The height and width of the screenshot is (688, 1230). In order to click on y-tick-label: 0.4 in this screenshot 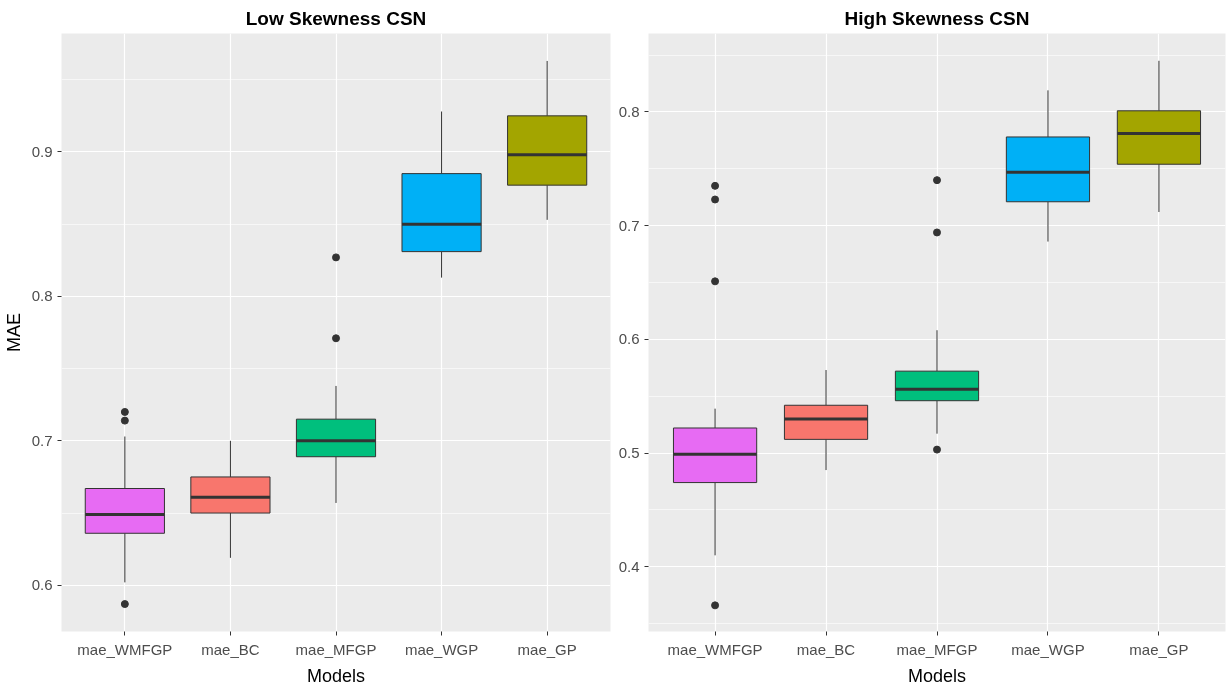, I will do `click(629, 566)`.